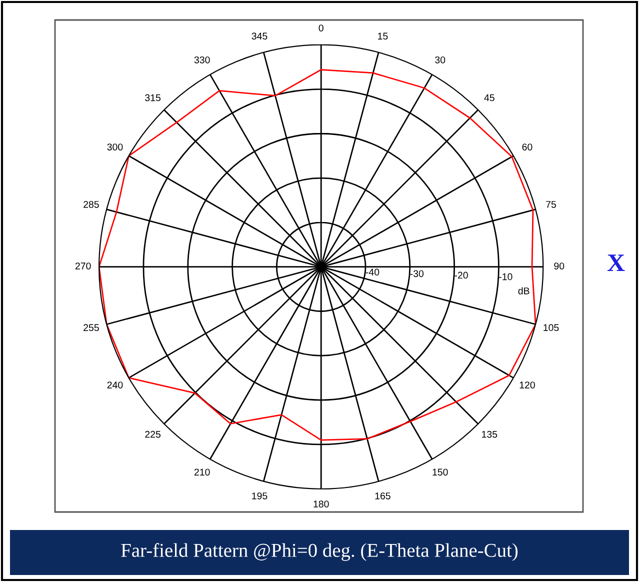 This screenshot has width=639, height=582. I want to click on spoke-label: 90, so click(559, 266).